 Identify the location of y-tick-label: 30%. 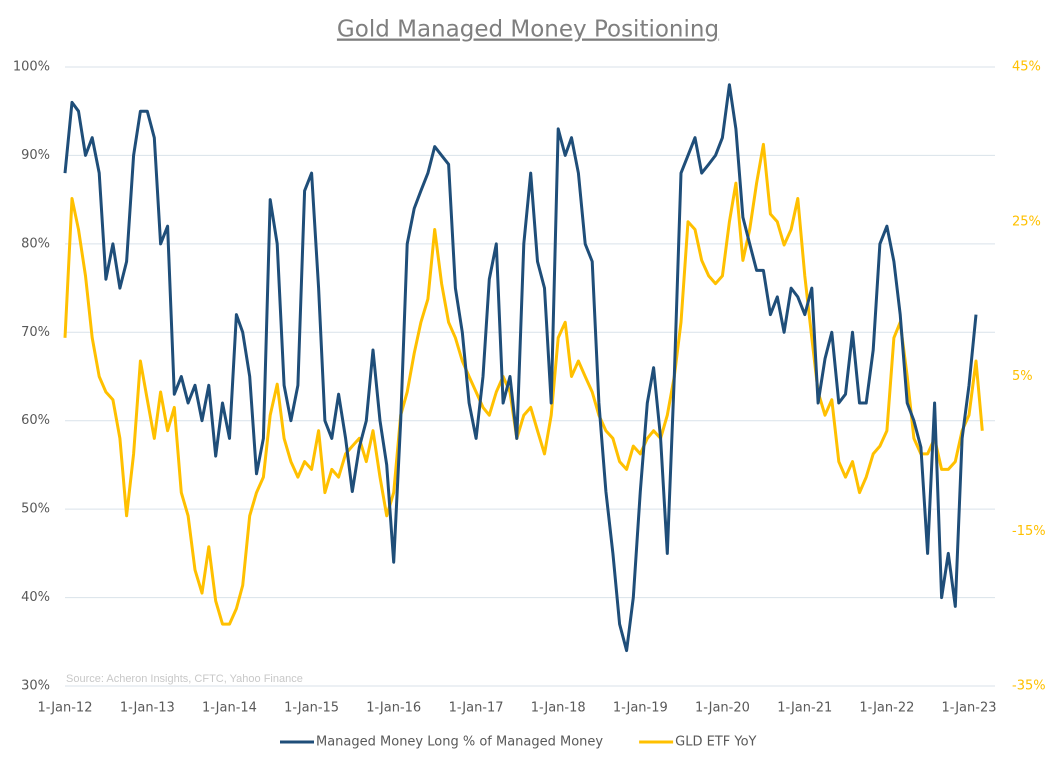
(35, 686).